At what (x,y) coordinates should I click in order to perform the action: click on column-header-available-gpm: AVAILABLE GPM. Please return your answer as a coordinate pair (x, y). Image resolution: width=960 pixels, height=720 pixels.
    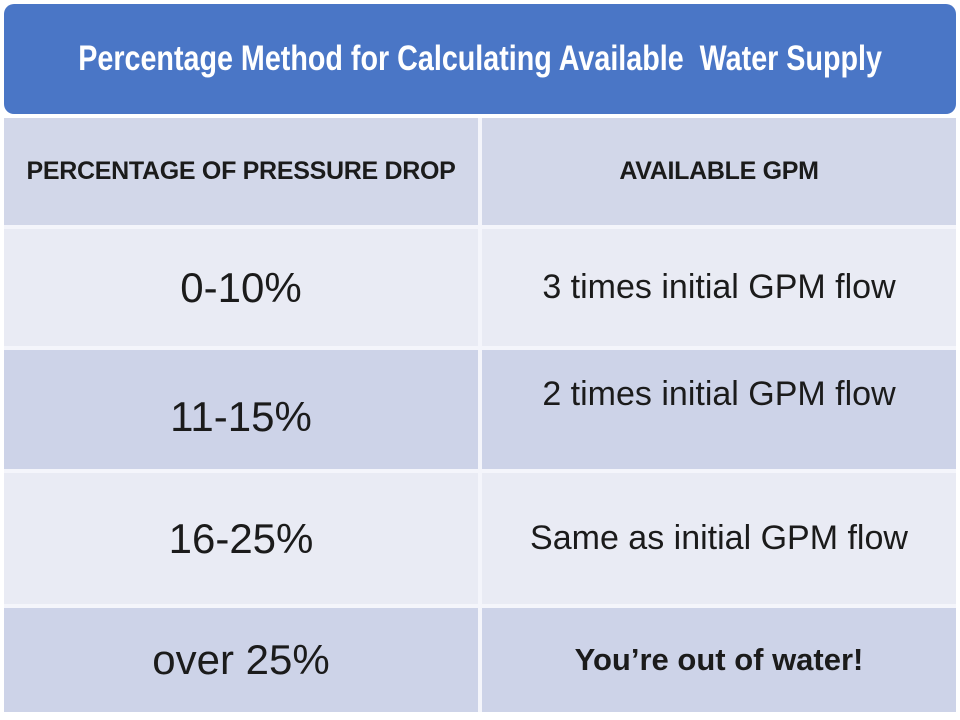
    Looking at the image, I should click on (719, 171).